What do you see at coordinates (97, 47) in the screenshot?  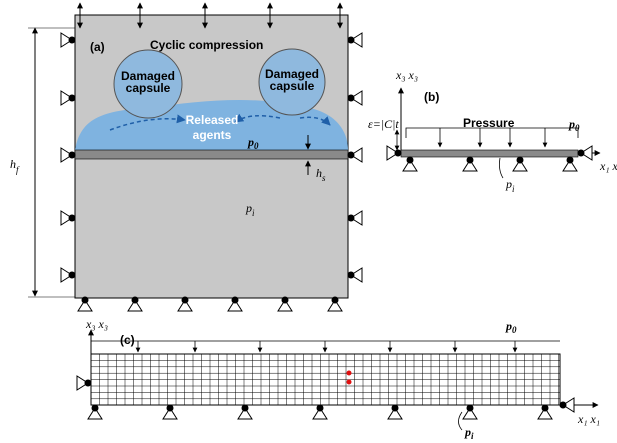 I see `panel-label: (a)` at bounding box center [97, 47].